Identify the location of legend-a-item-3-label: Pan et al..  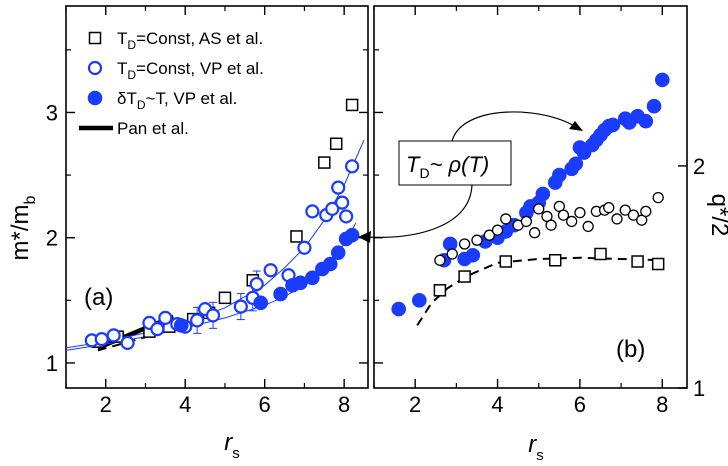
(153, 128).